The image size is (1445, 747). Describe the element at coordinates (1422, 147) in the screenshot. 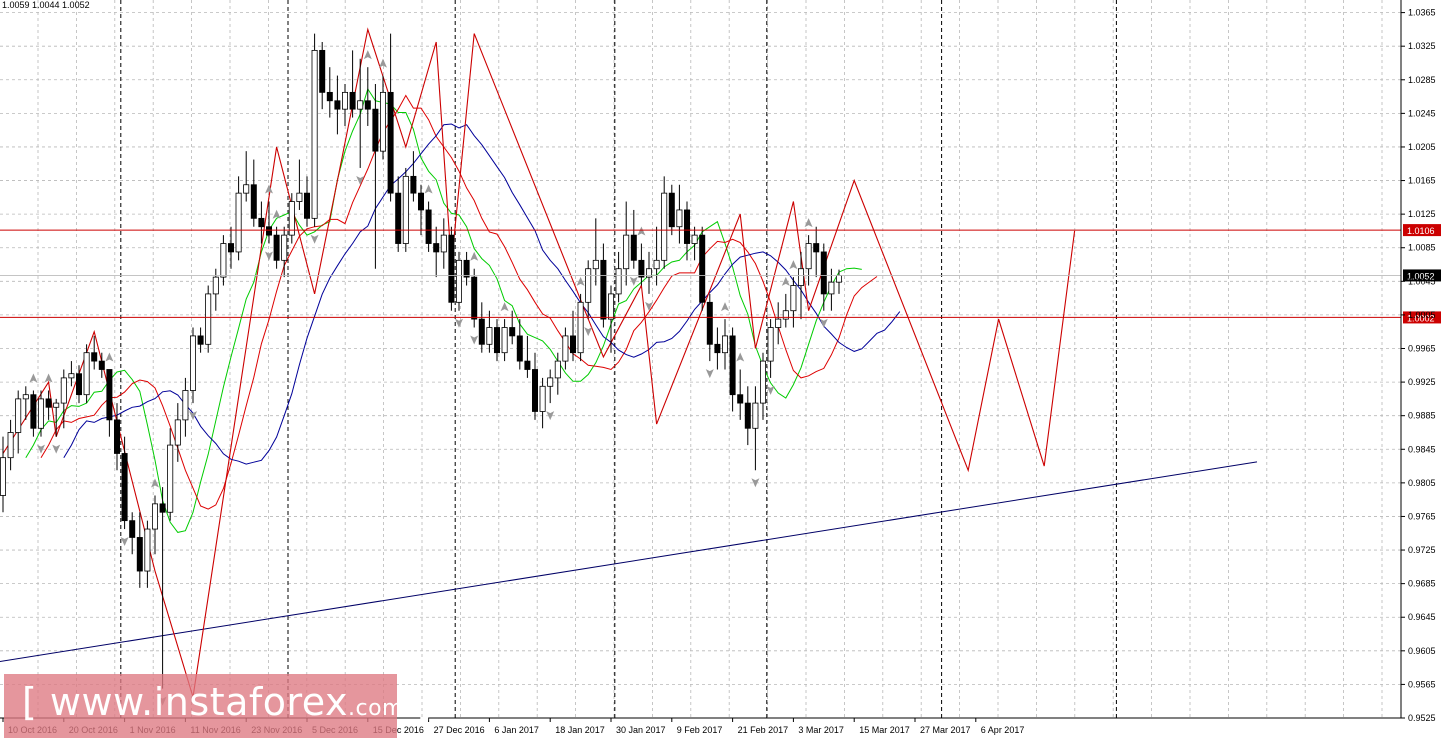

I see `y-tick-label: 1.0205` at that location.